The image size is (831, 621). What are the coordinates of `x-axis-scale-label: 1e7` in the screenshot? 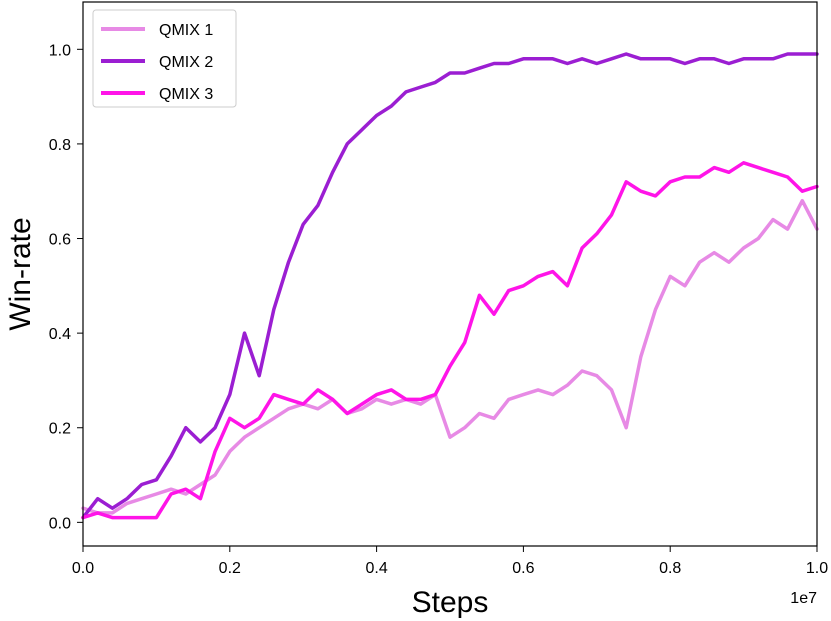 It's located at (803, 598).